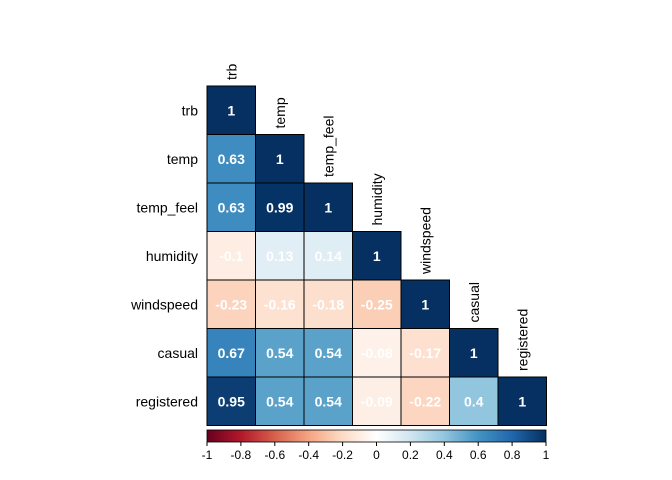  What do you see at coordinates (328, 256) in the screenshot?
I see `cell-value-humidity-temp_feel: 0.14` at bounding box center [328, 256].